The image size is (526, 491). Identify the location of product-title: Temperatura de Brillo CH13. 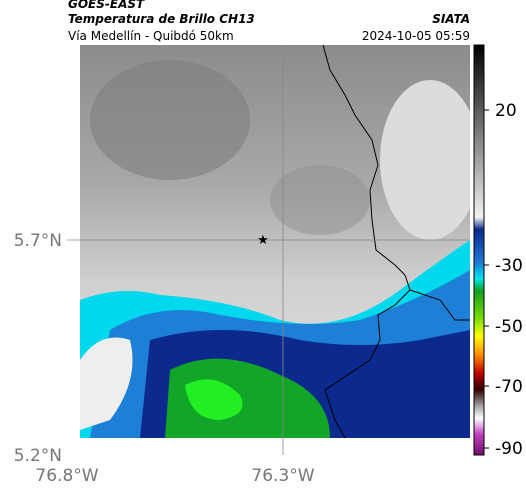
(161, 19).